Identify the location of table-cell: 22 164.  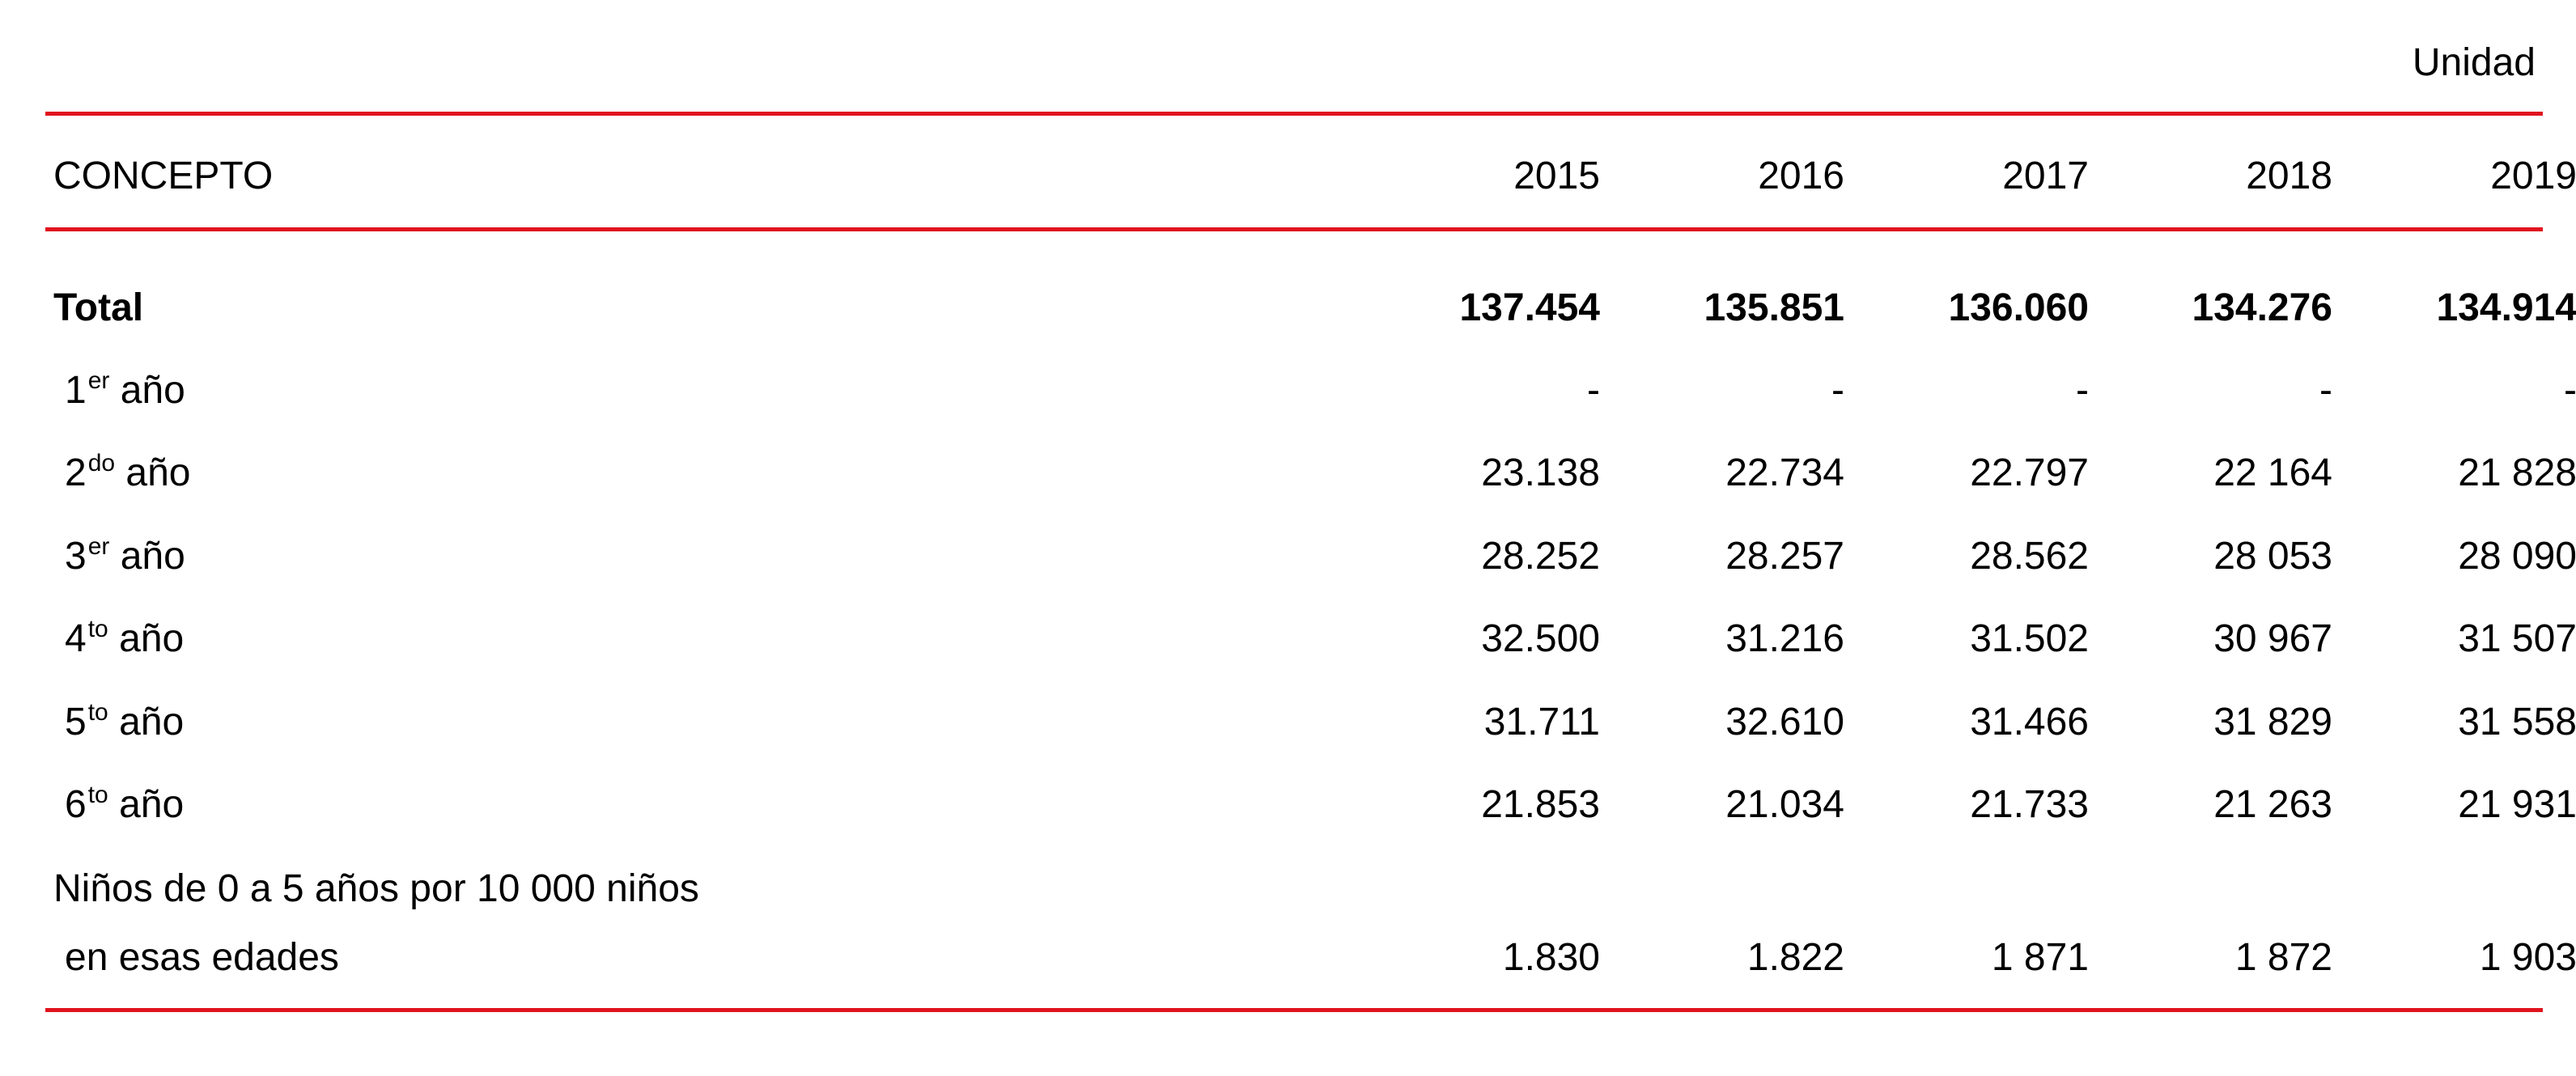
(2272, 472).